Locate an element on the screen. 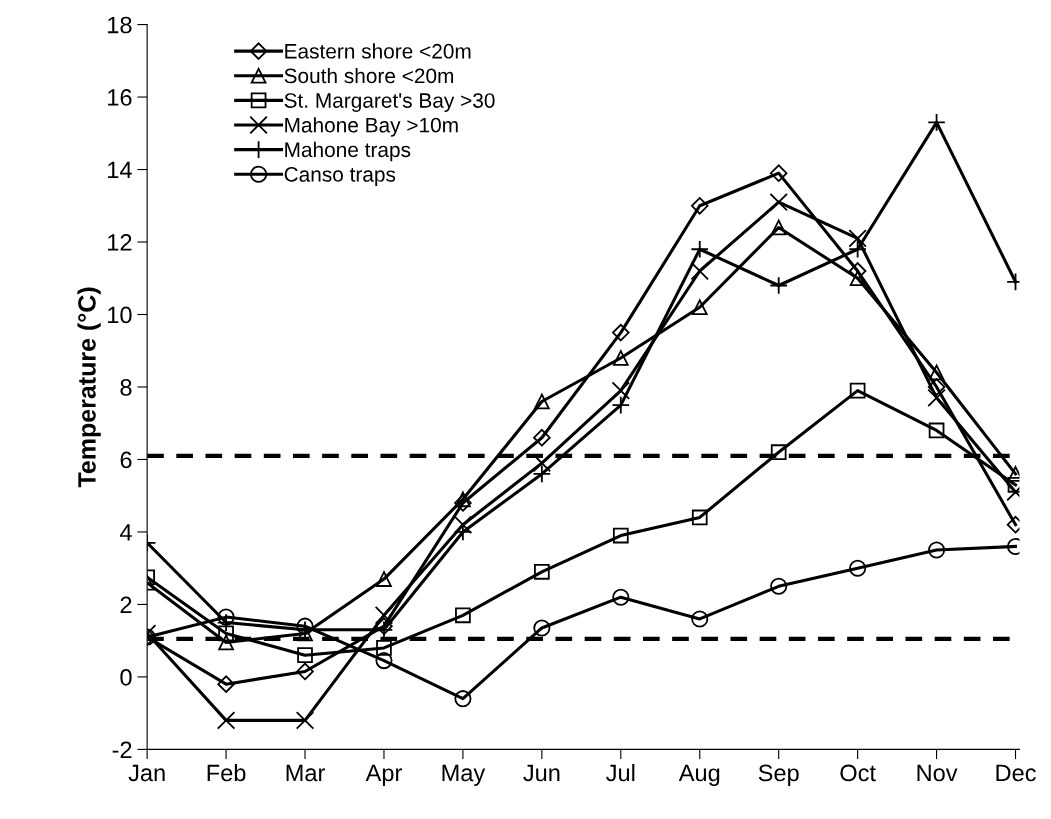 This screenshot has width=1051, height=819. legend-label: Canso traps is located at coordinates (340, 176).